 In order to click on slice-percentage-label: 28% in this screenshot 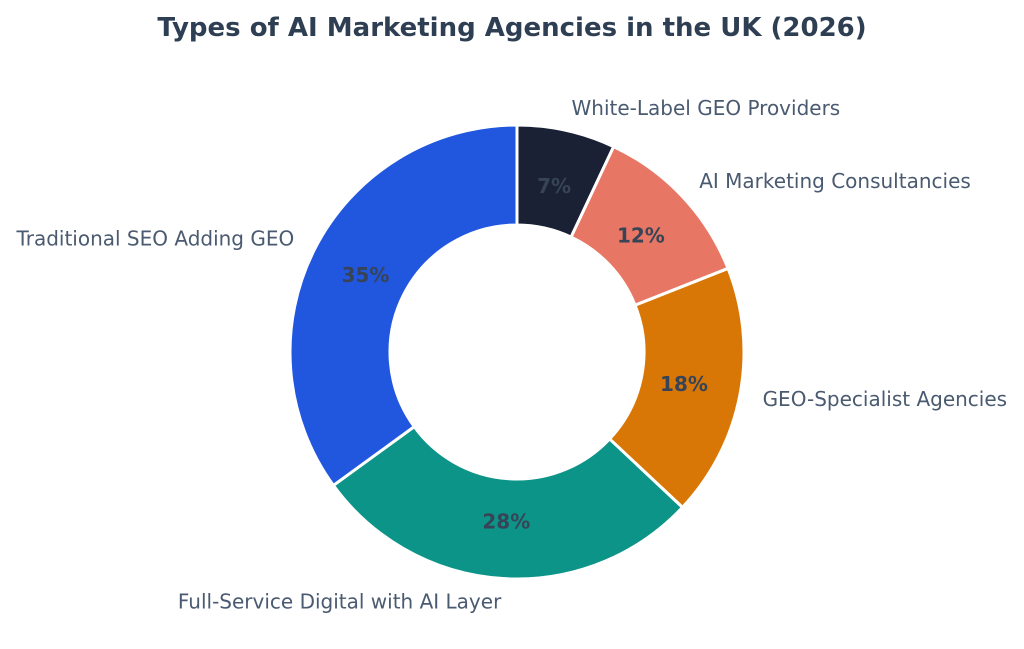, I will do `click(506, 522)`.